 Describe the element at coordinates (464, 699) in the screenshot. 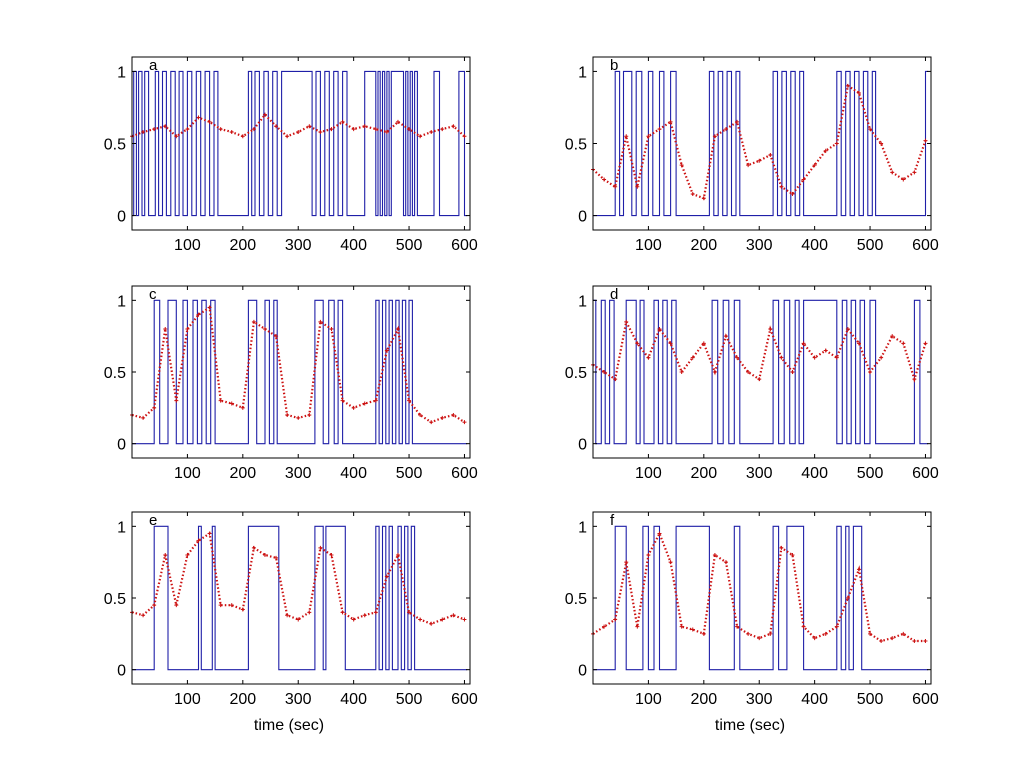

I see `x-tick-label: 600` at that location.